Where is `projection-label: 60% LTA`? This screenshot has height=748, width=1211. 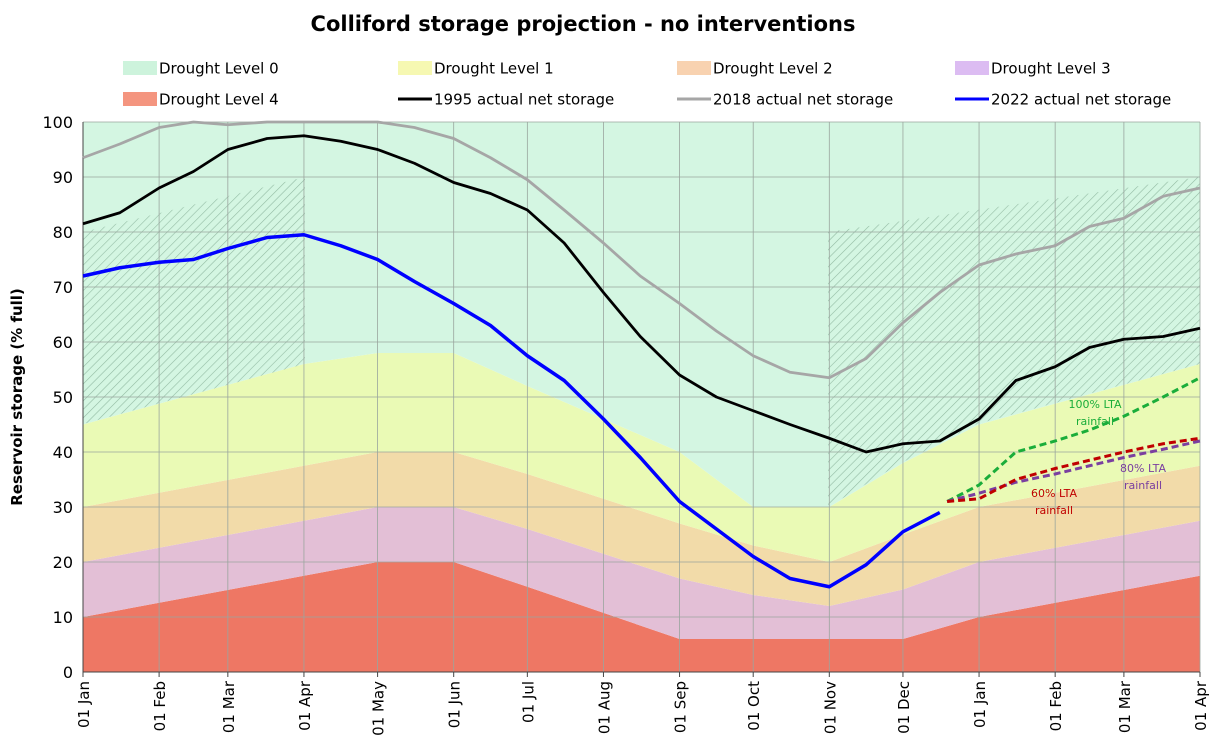 projection-label: 60% LTA is located at coordinates (1054, 493).